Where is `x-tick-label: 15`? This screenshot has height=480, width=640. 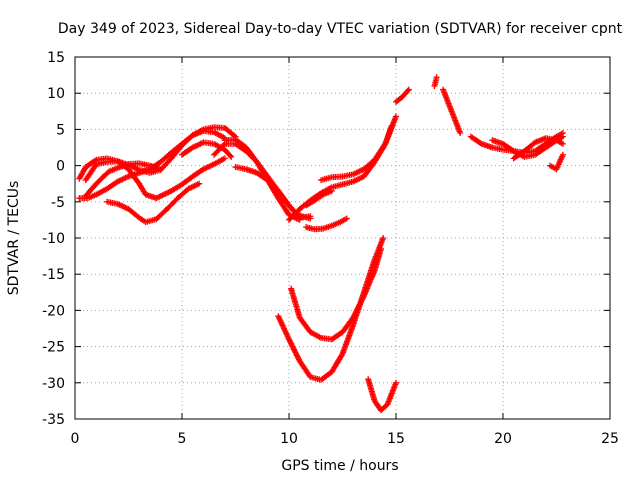
x-tick-label: 15 is located at coordinates (396, 439).